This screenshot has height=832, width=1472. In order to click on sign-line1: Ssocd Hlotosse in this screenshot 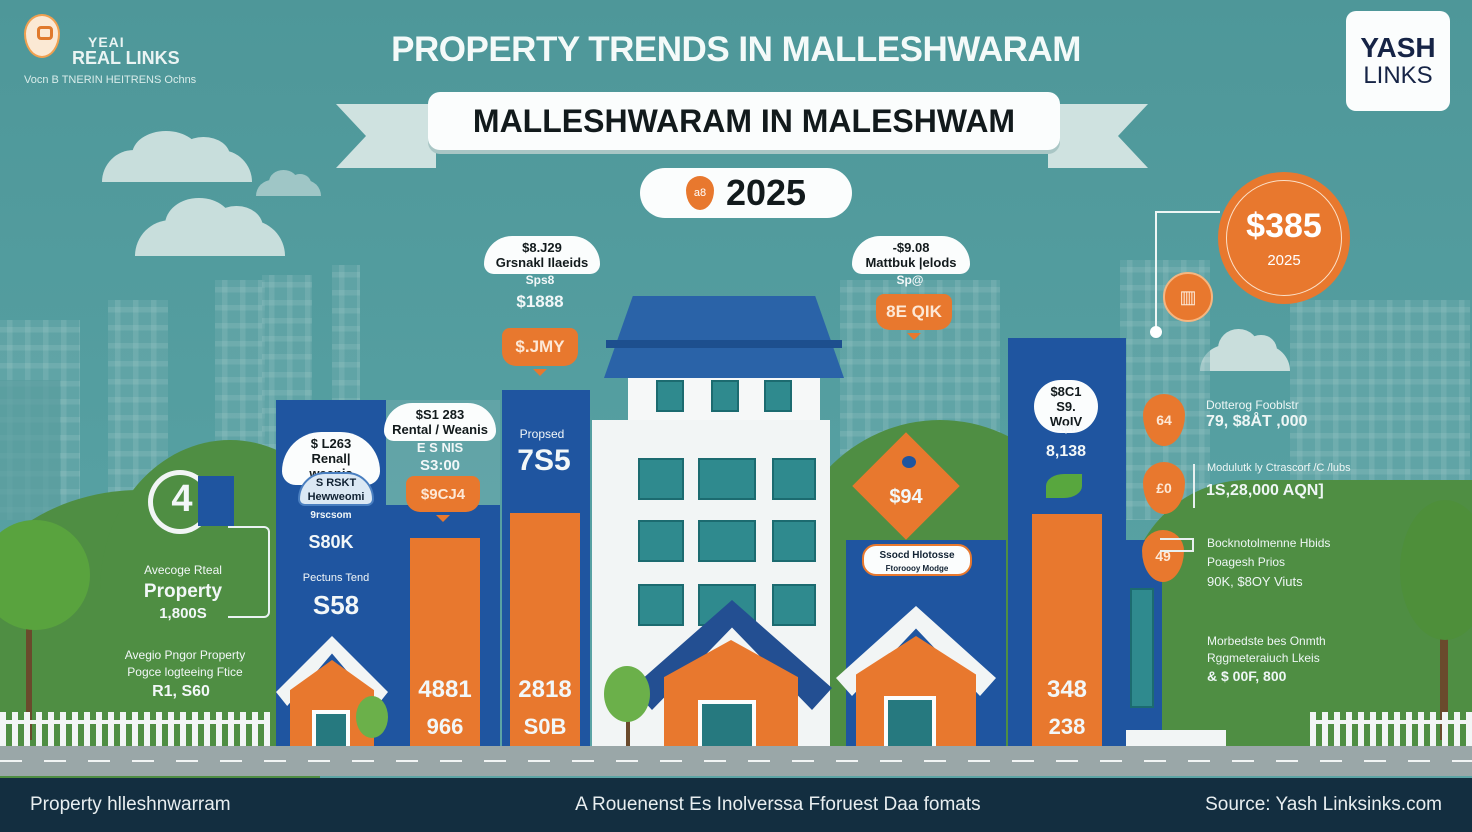, I will do `click(917, 555)`.